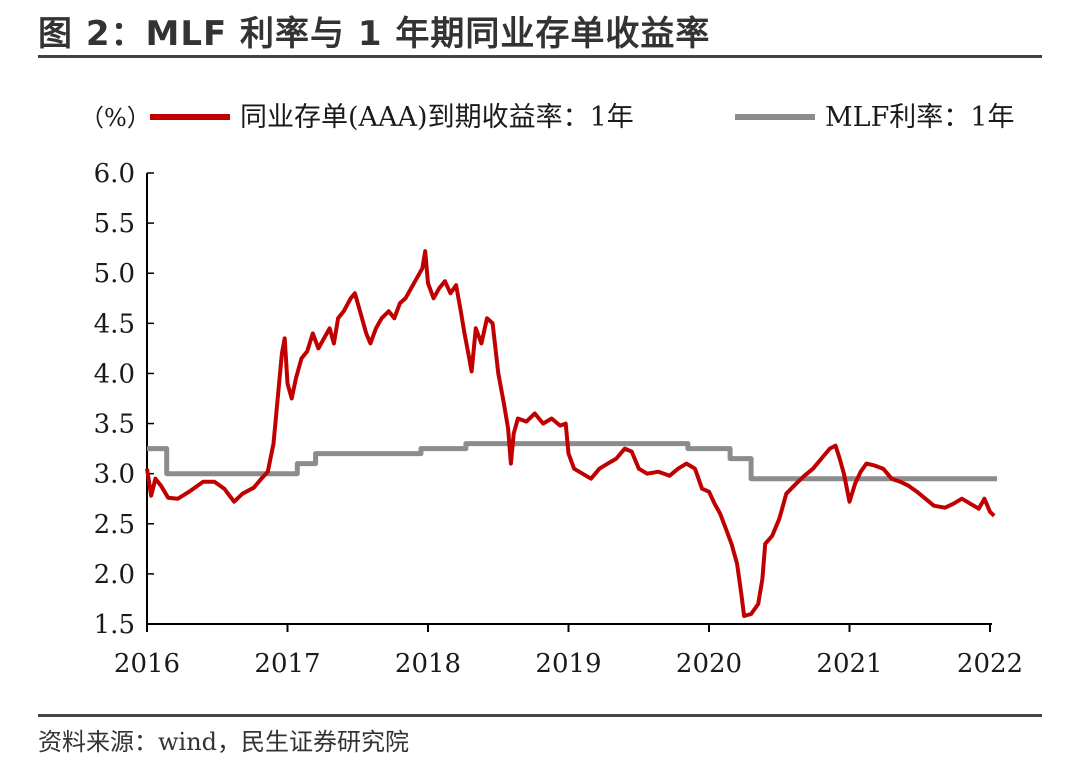 The image size is (1080, 762). Describe the element at coordinates (540, 56) in the screenshot. I see `title-underline` at that location.